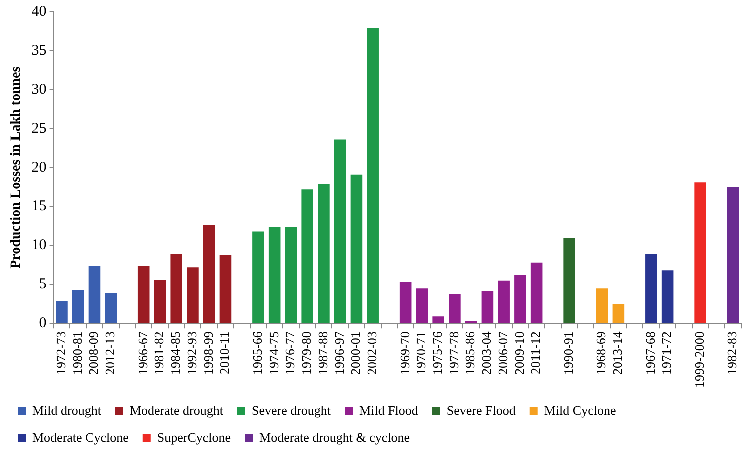 This screenshot has height=455, width=752. What do you see at coordinates (486, 353) in the screenshot?
I see `x-tick-label: 2003-04` at bounding box center [486, 353].